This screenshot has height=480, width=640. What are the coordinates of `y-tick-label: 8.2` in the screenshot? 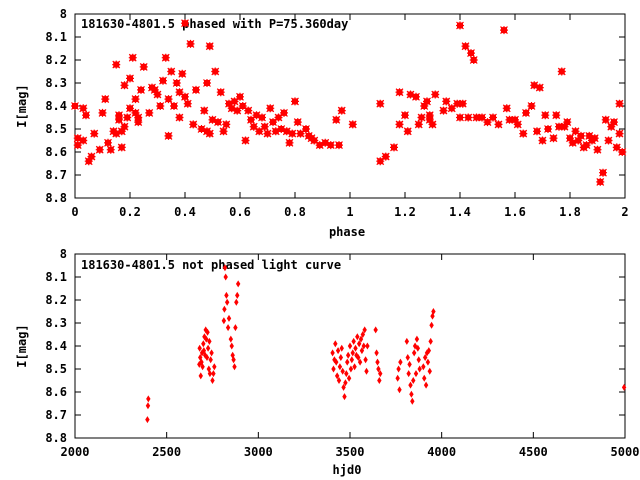 It's located at (56, 60).